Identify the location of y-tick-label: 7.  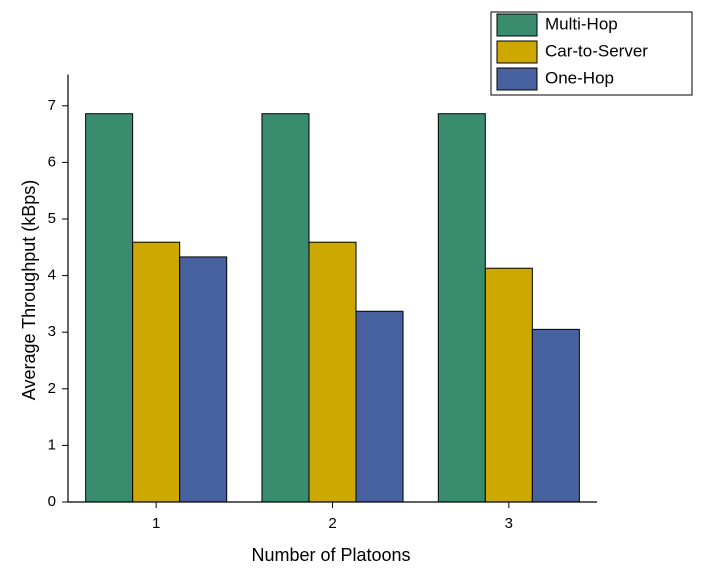
(52, 105).